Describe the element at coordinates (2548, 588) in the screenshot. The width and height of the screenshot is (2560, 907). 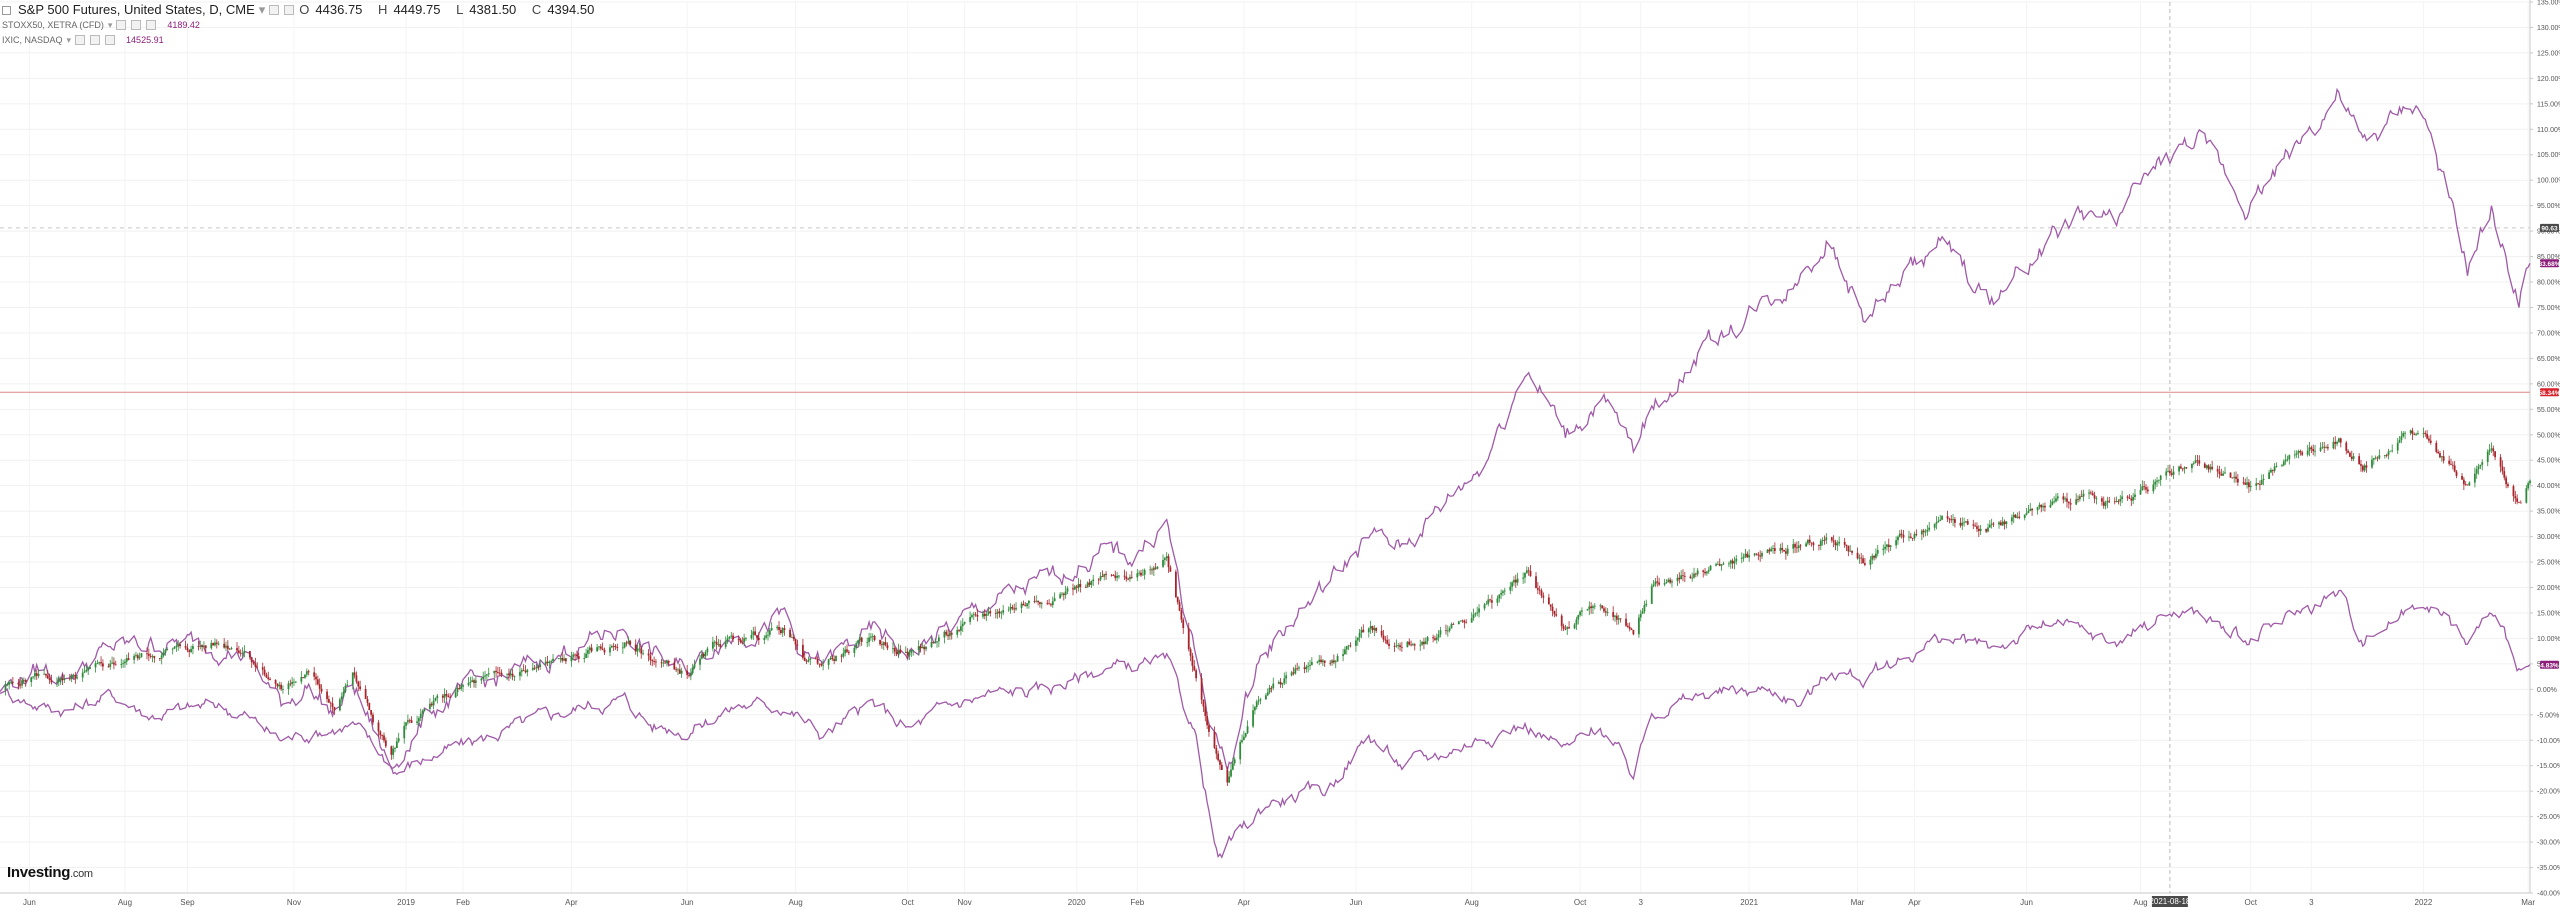
I see `y-tick-label: 20.00%` at that location.